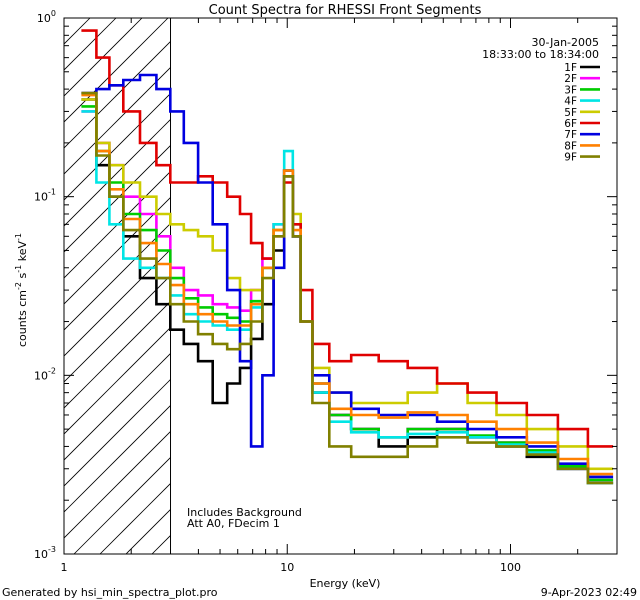 This screenshot has height=600, width=640. What do you see at coordinates (45, 374) in the screenshot?
I see `y-tick-label: 10⁻²` at bounding box center [45, 374].